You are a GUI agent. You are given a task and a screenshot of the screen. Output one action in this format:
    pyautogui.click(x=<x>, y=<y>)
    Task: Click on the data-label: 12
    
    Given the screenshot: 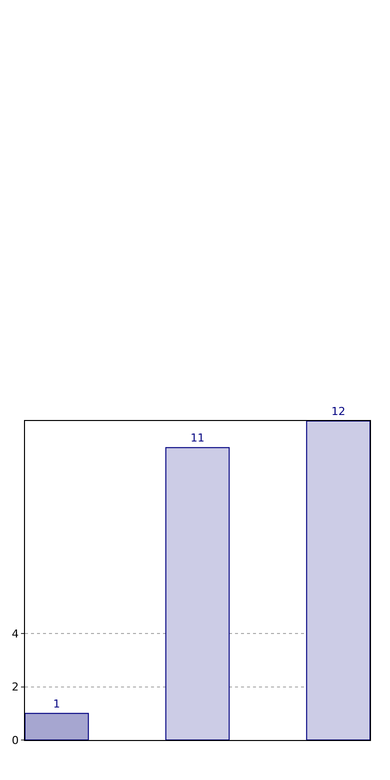 What is the action you would take?
    pyautogui.click(x=338, y=411)
    